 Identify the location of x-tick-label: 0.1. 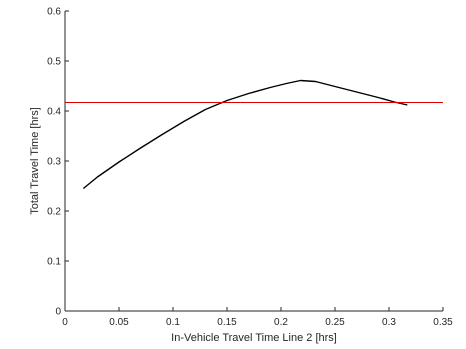
(173, 322).